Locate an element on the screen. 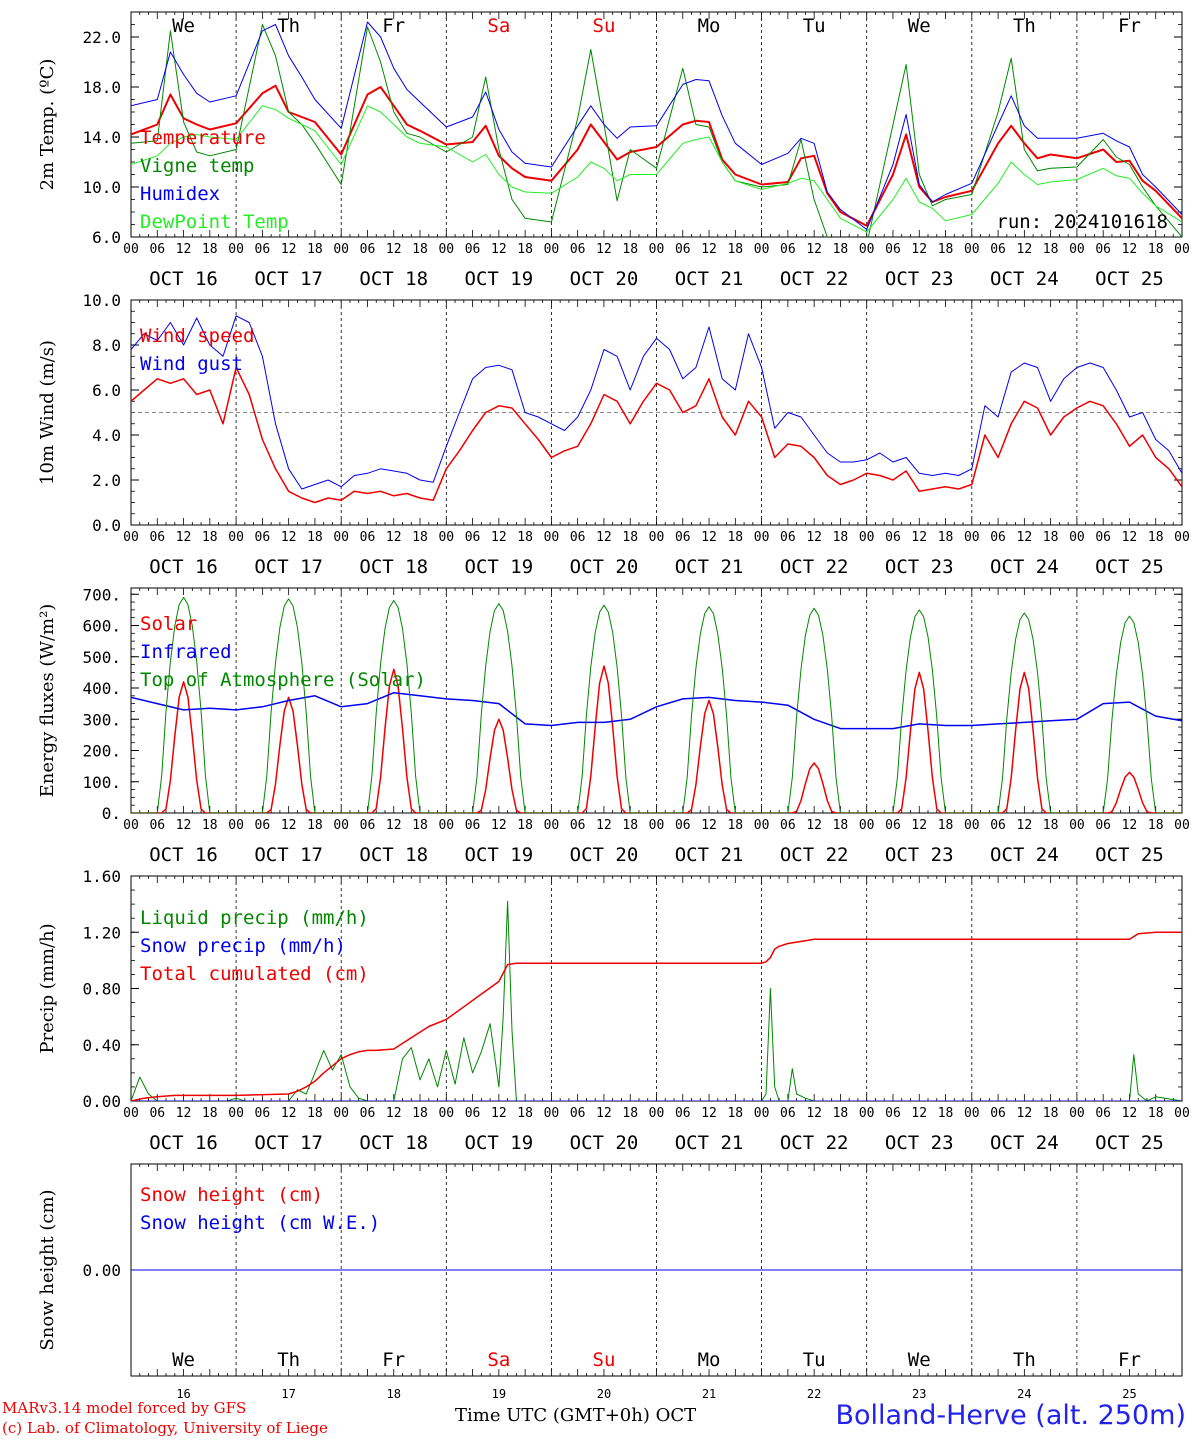  y-tick-label: 4.0 is located at coordinates (106, 435).